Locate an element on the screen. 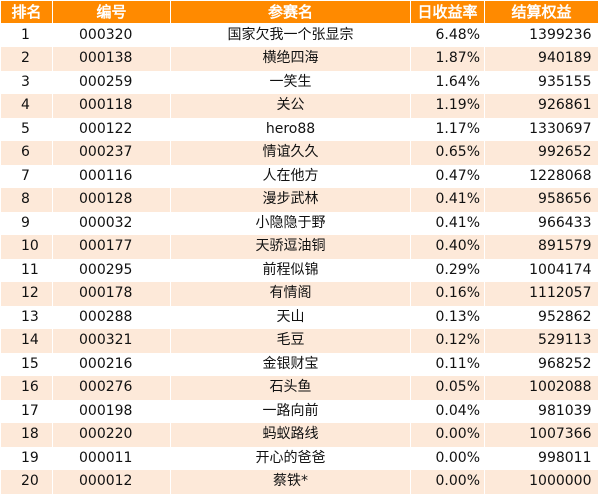 Image resolution: width=598 pixels, height=494 pixels. cell-id: 000295 is located at coordinates (112, 271).